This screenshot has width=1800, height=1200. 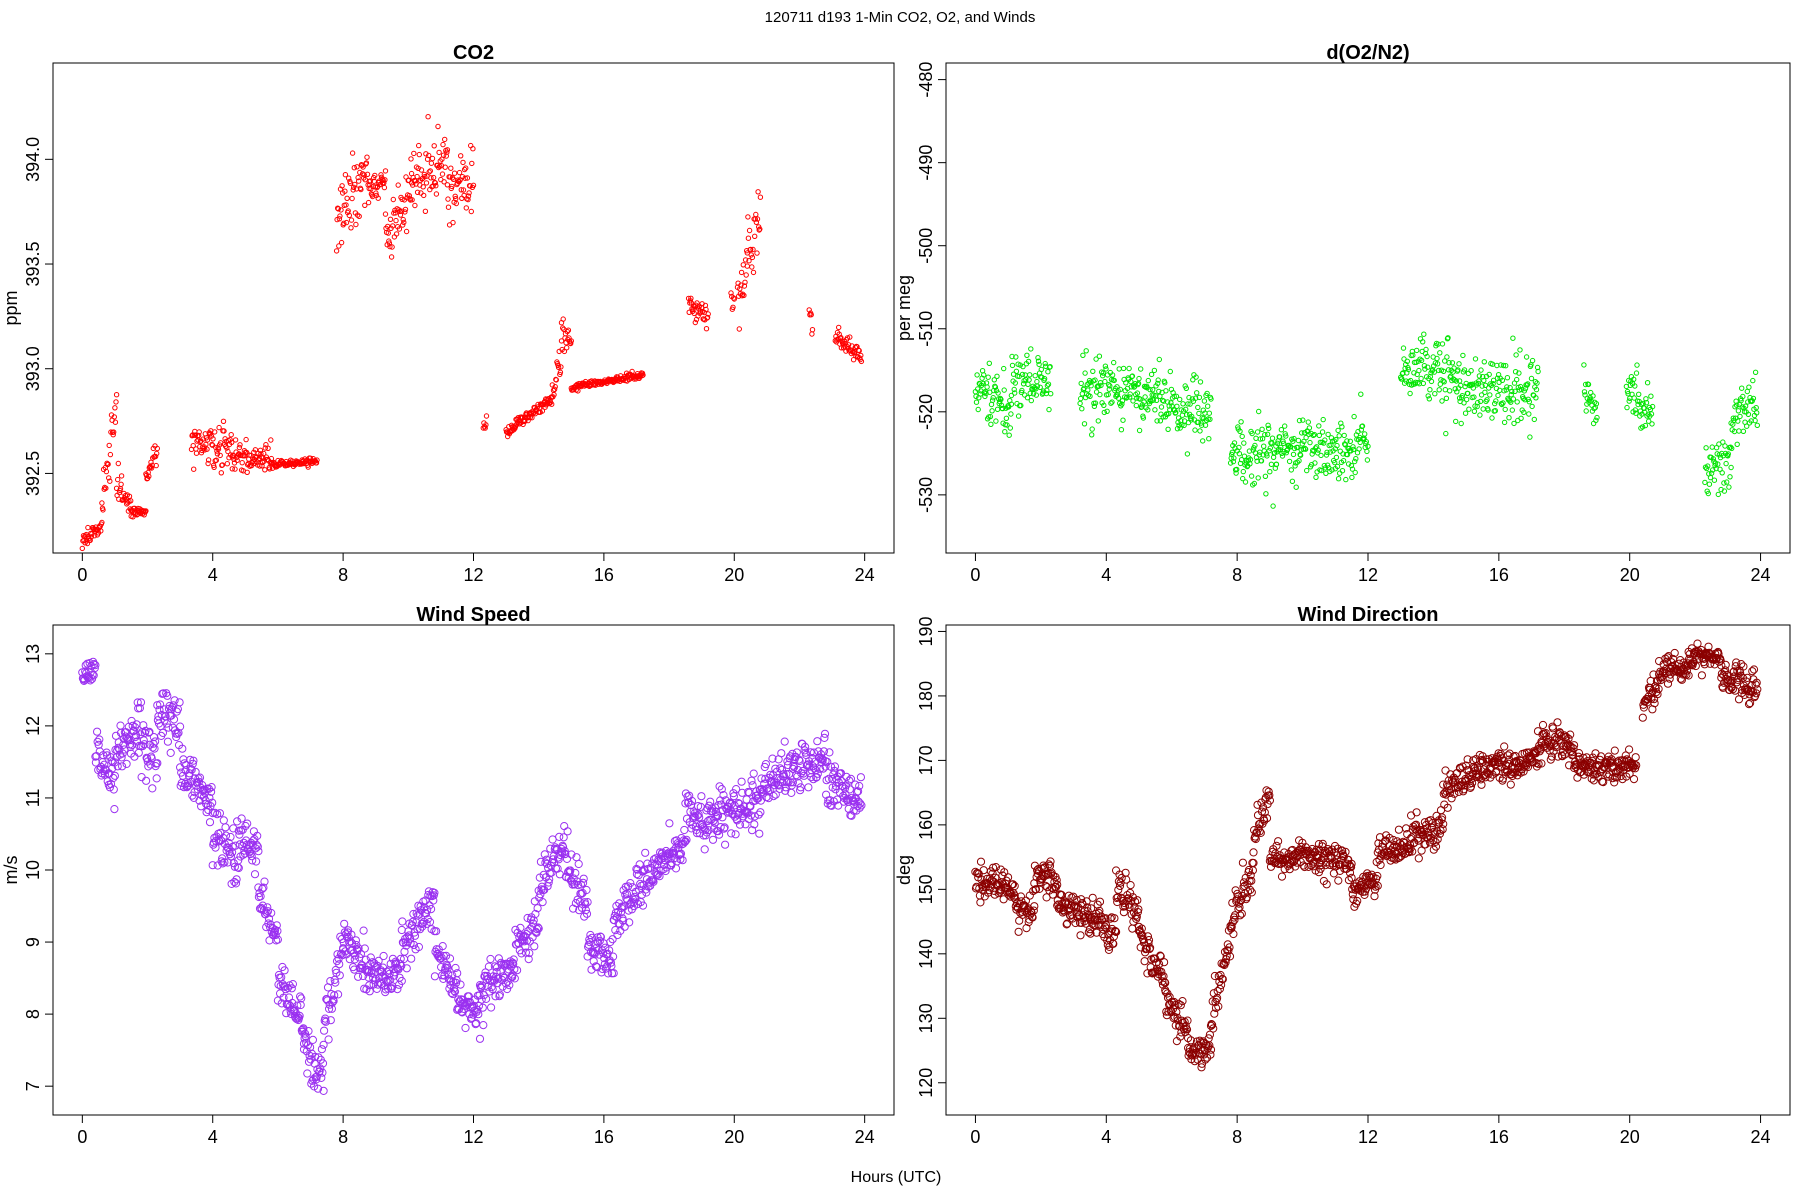 I want to click on y-tick-label: 190, so click(x=926, y=631).